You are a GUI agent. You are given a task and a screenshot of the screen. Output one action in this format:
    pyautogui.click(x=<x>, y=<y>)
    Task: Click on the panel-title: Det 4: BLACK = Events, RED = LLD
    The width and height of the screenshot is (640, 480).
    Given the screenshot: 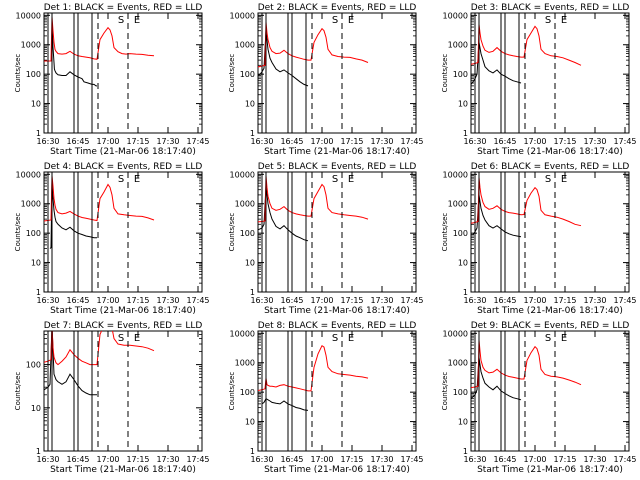 What is the action you would take?
    pyautogui.click(x=123, y=167)
    